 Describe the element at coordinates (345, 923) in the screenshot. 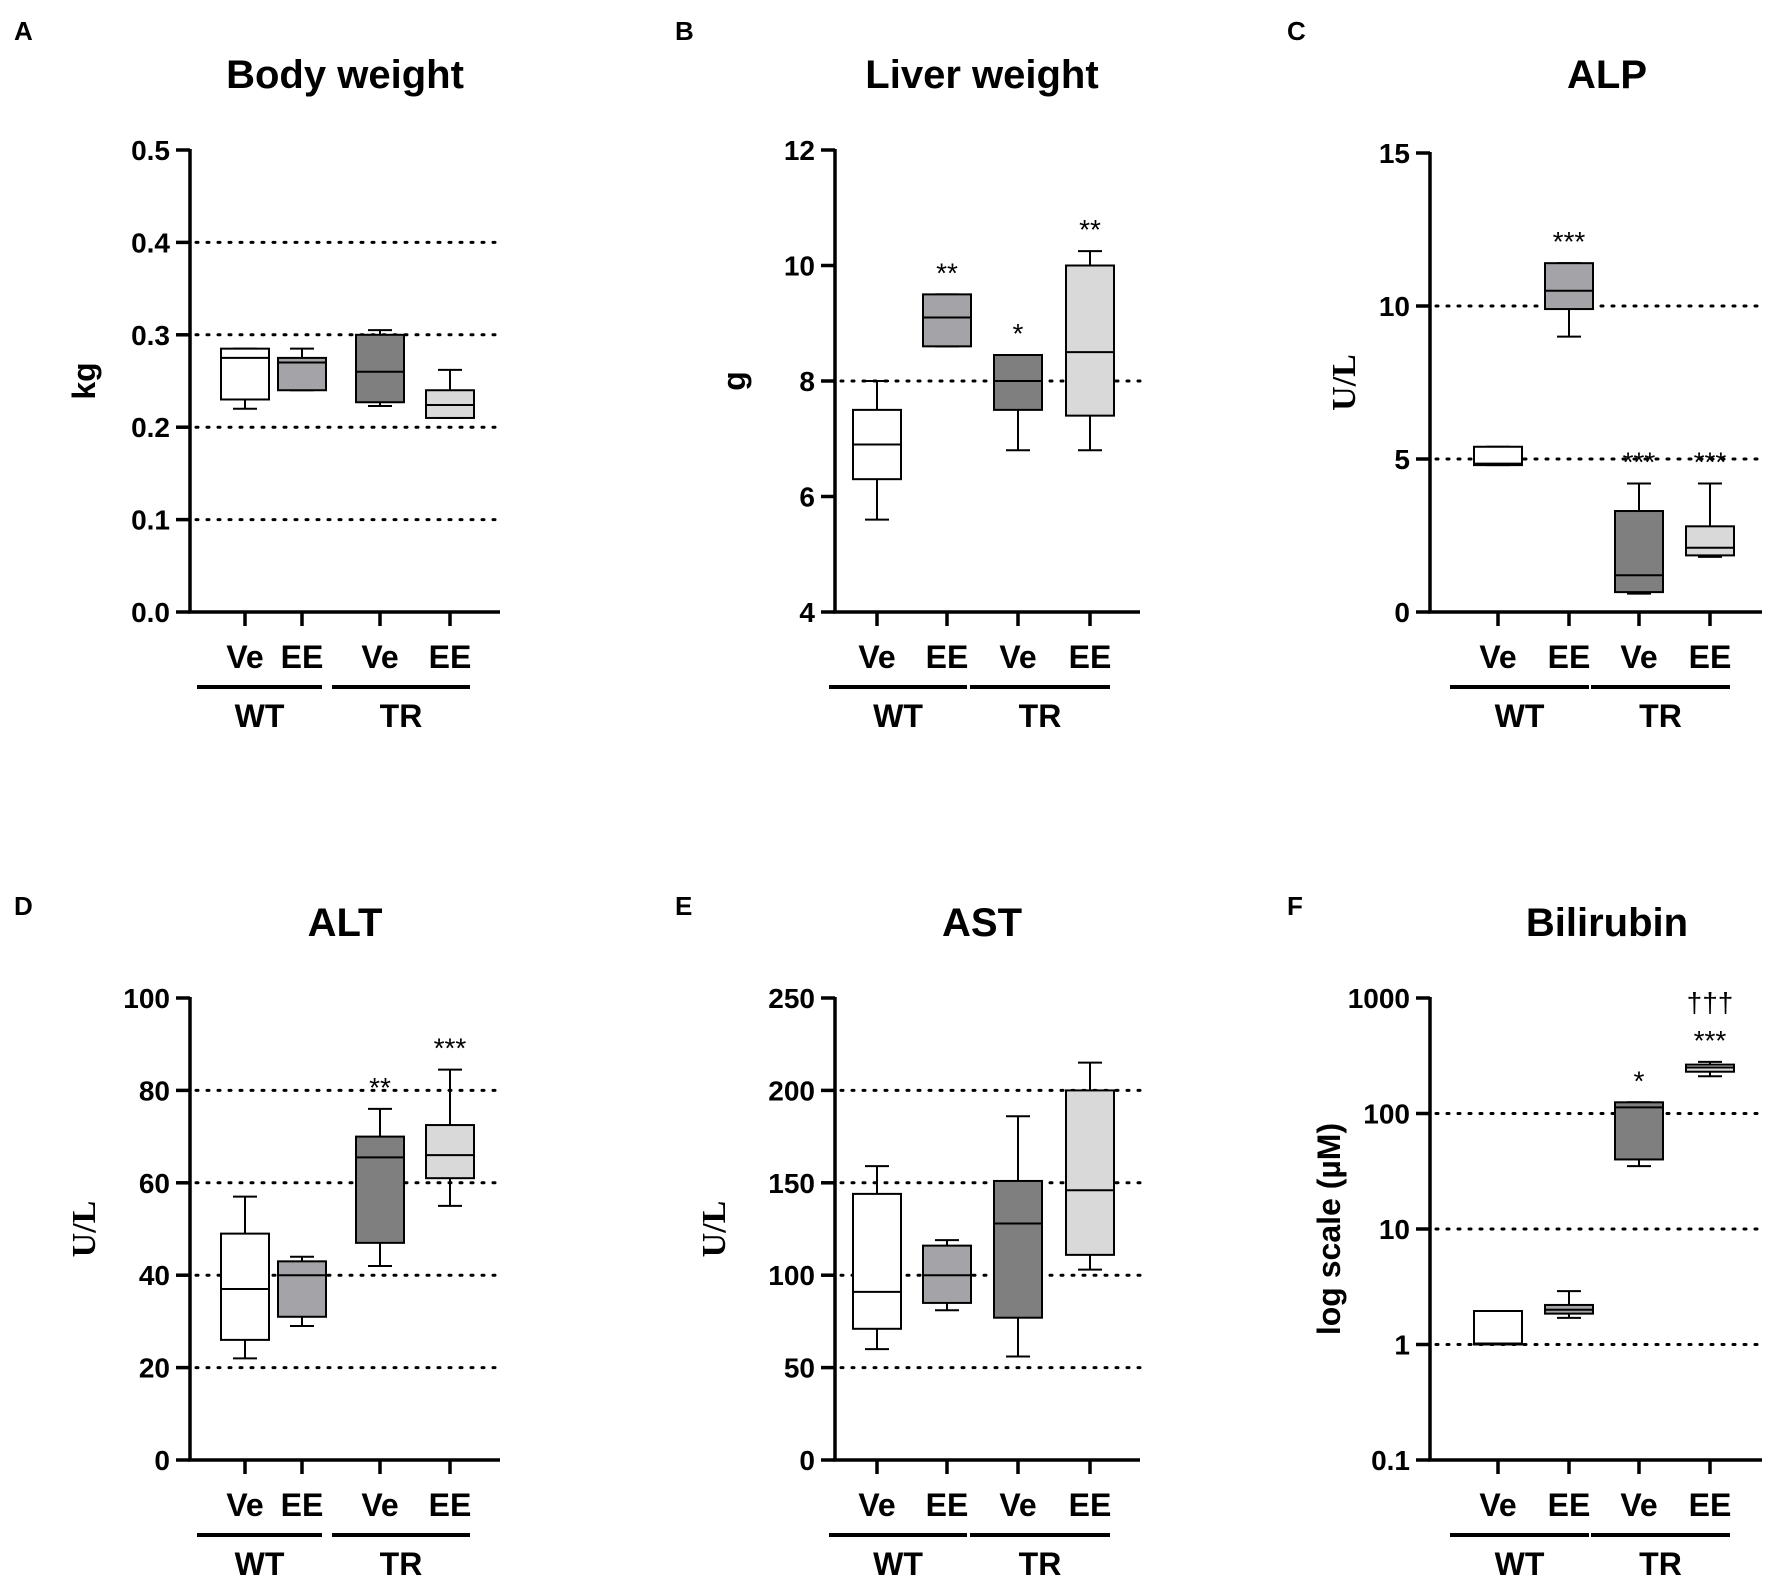

I see `chart-title: ALT` at that location.